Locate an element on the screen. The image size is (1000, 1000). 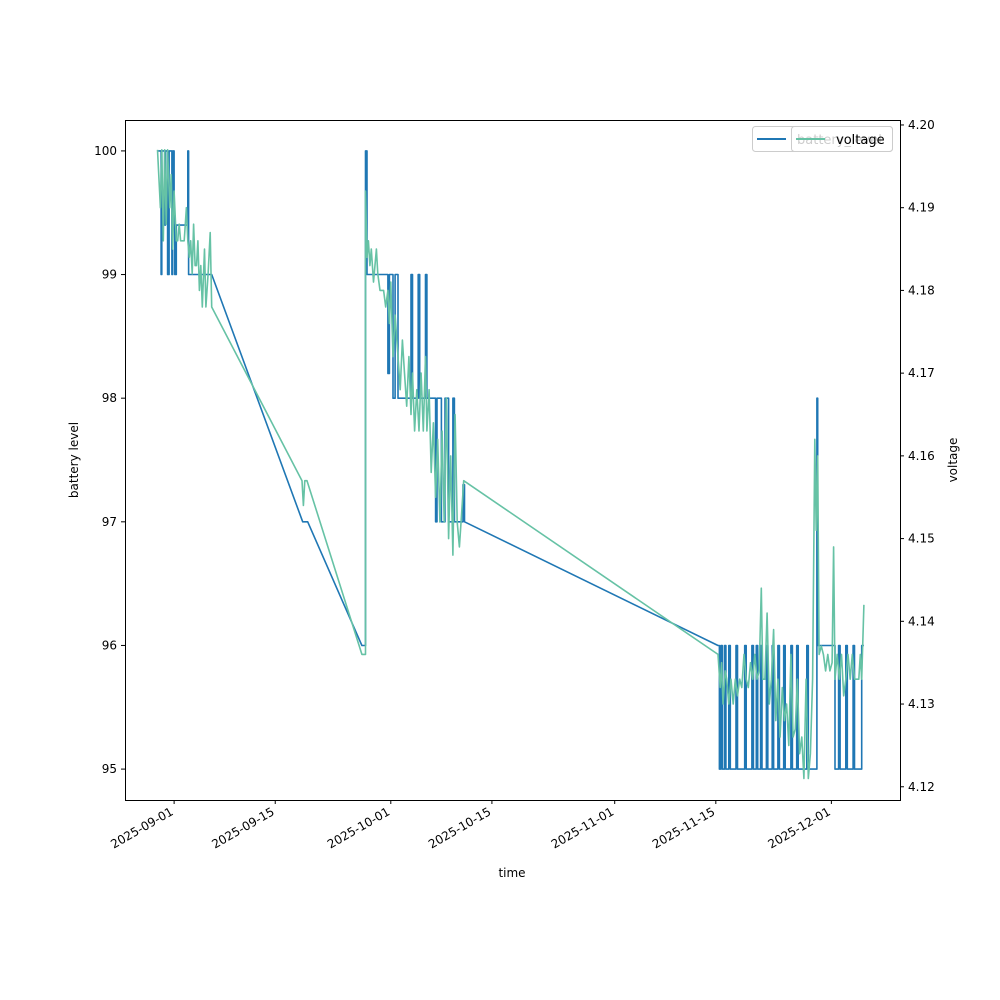
y-tick-label: 98 is located at coordinates (109, 398).